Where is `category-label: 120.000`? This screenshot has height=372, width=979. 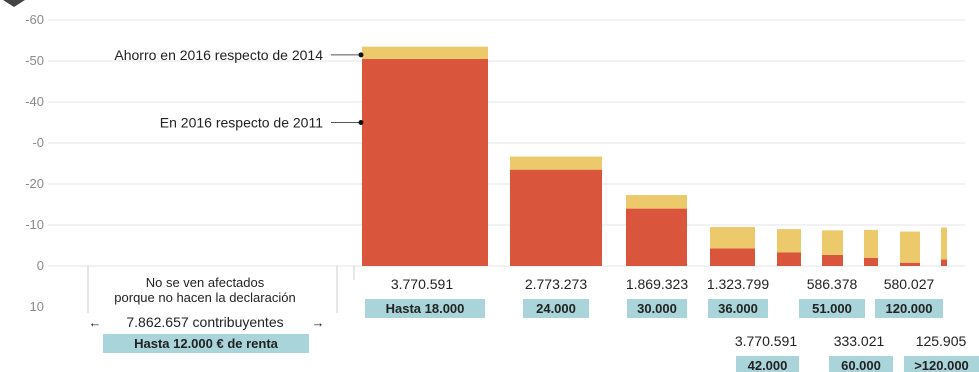 category-label: 120.000 is located at coordinates (909, 308).